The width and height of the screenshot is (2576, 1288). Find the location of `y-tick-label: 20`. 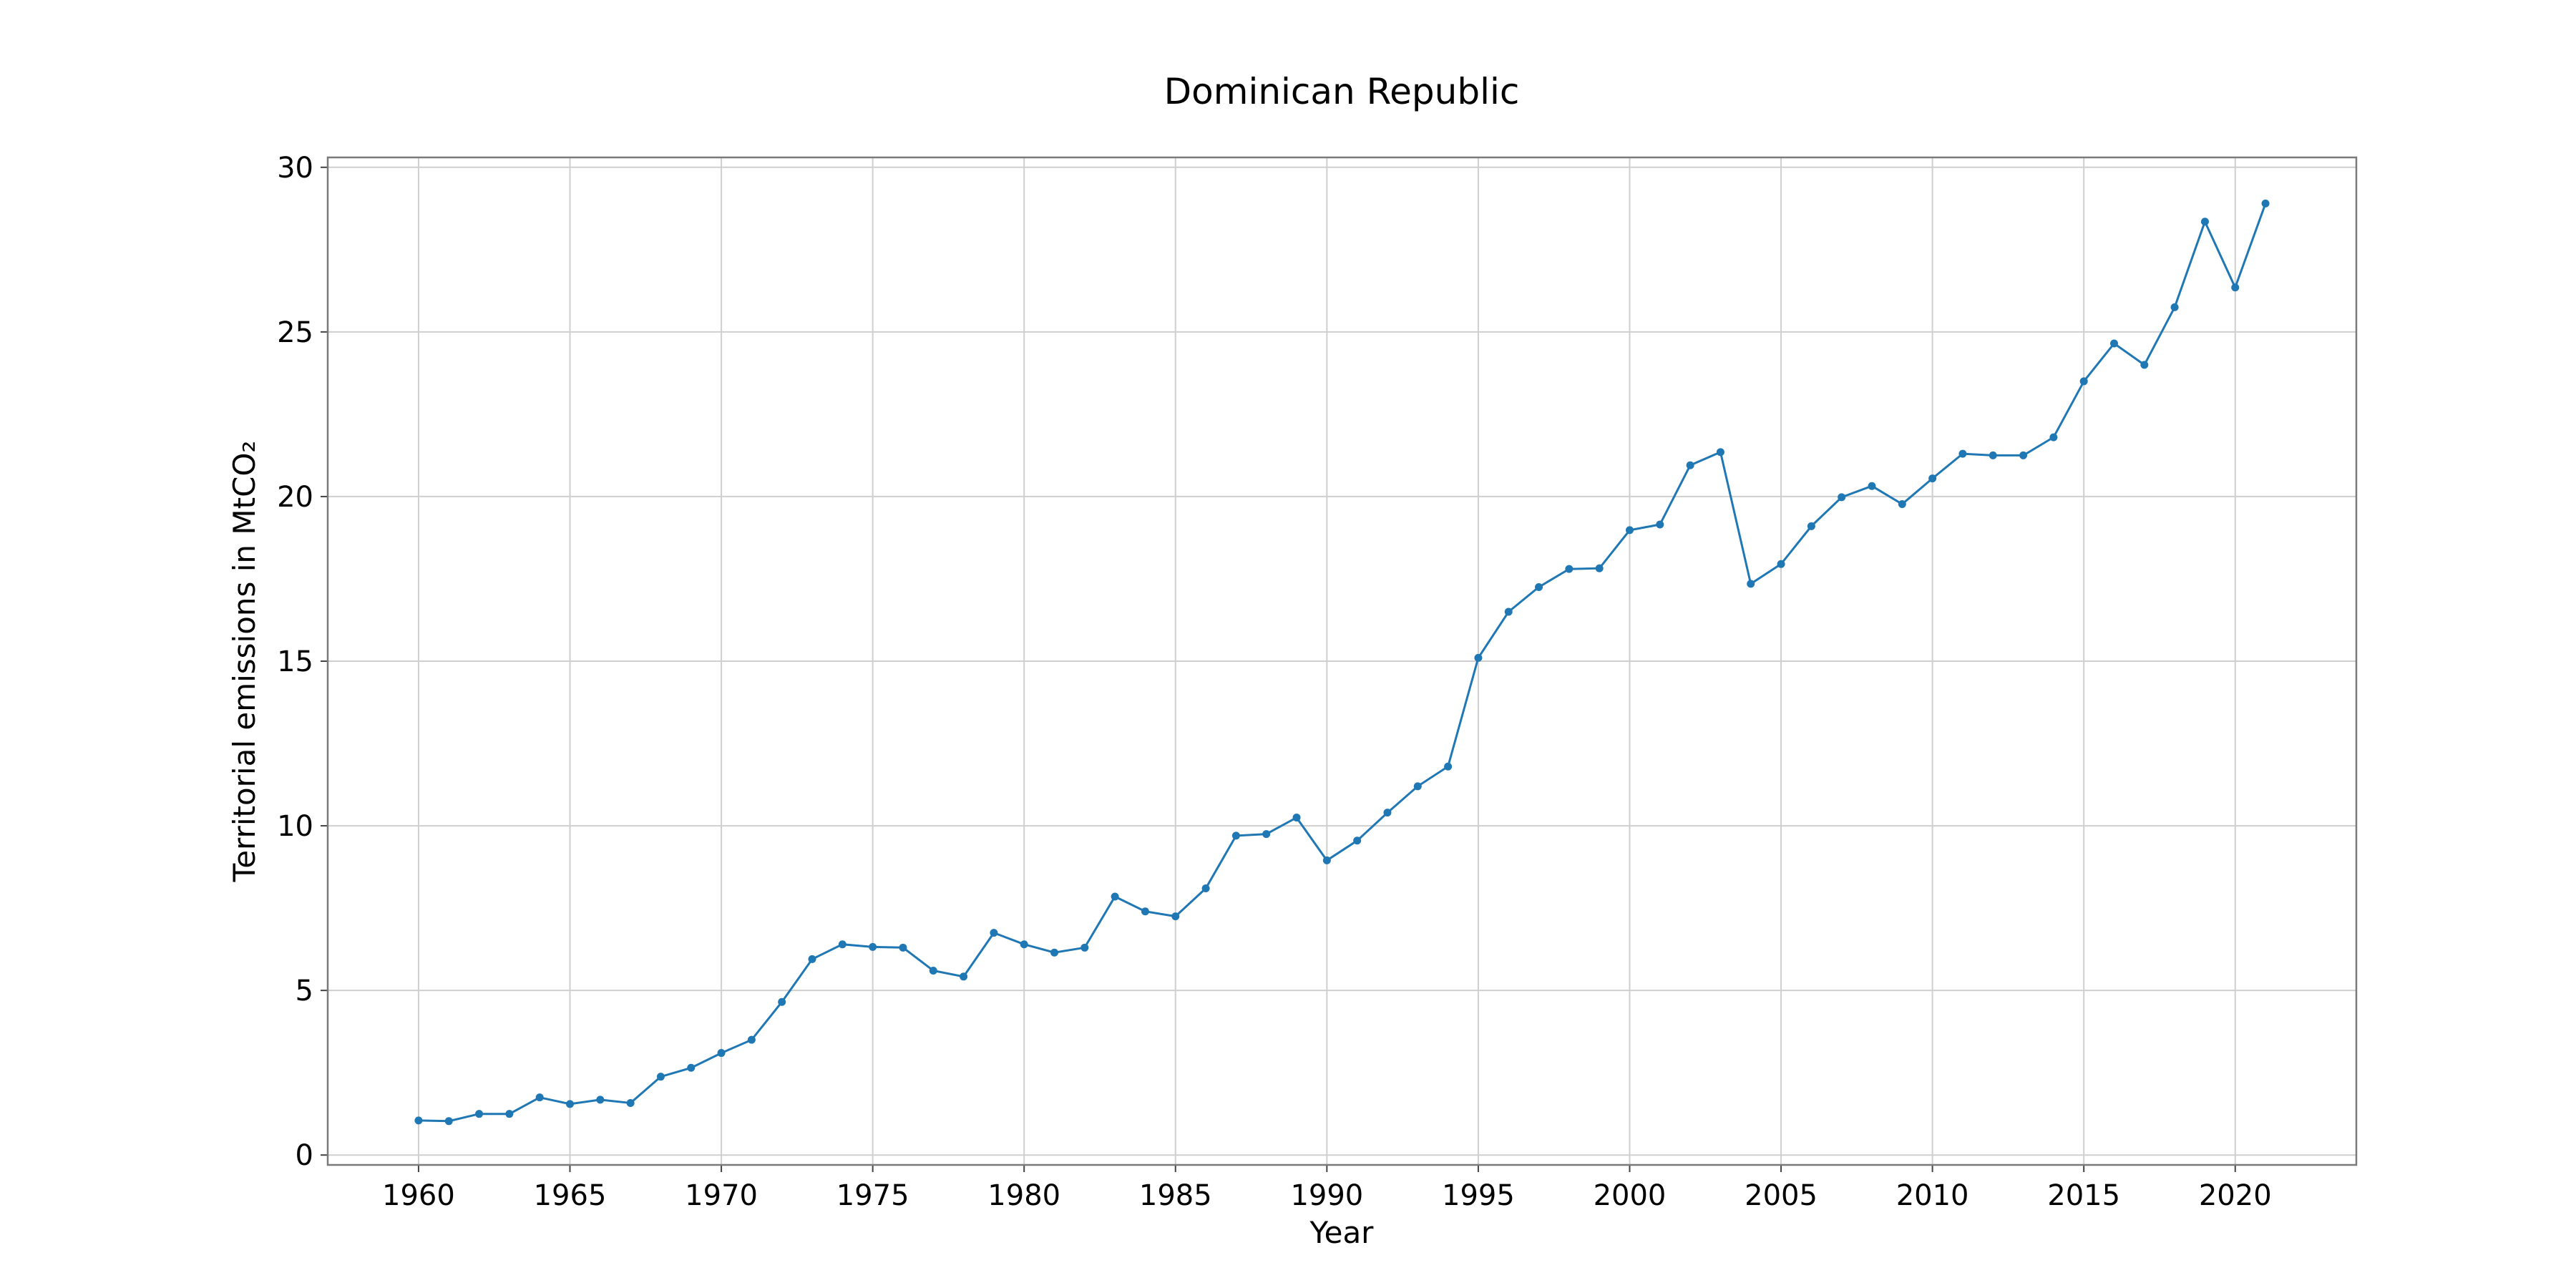

y-tick-label: 20 is located at coordinates (295, 497).